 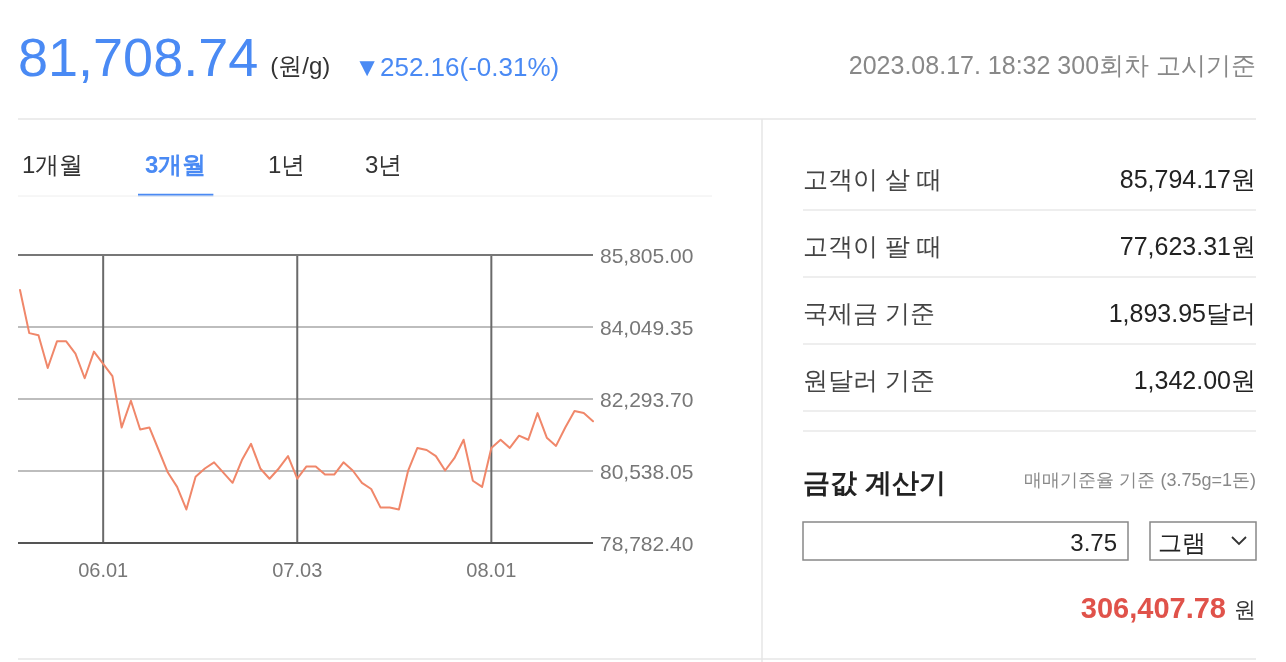 I want to click on text: 1년, so click(x=287, y=164).